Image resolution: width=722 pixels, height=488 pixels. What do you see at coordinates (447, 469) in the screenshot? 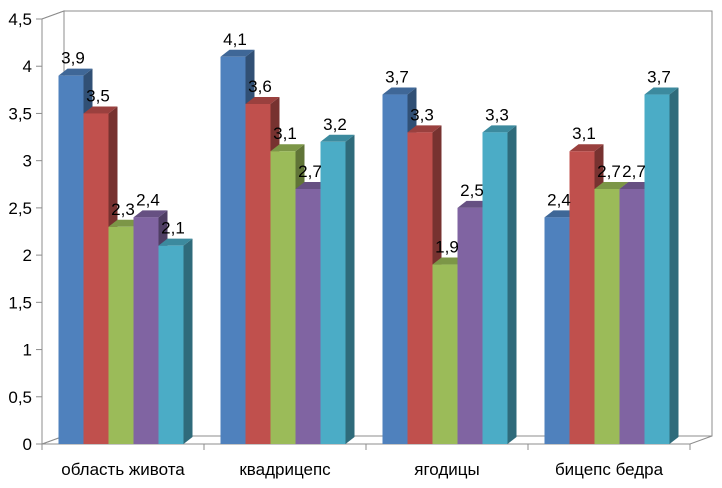
I see `x-tick-label: ягодицы` at bounding box center [447, 469].